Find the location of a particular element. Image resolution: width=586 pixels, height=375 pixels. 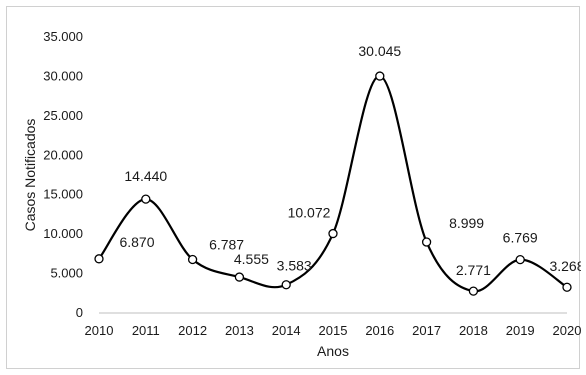

x-axis-title: Anos is located at coordinates (333, 351).